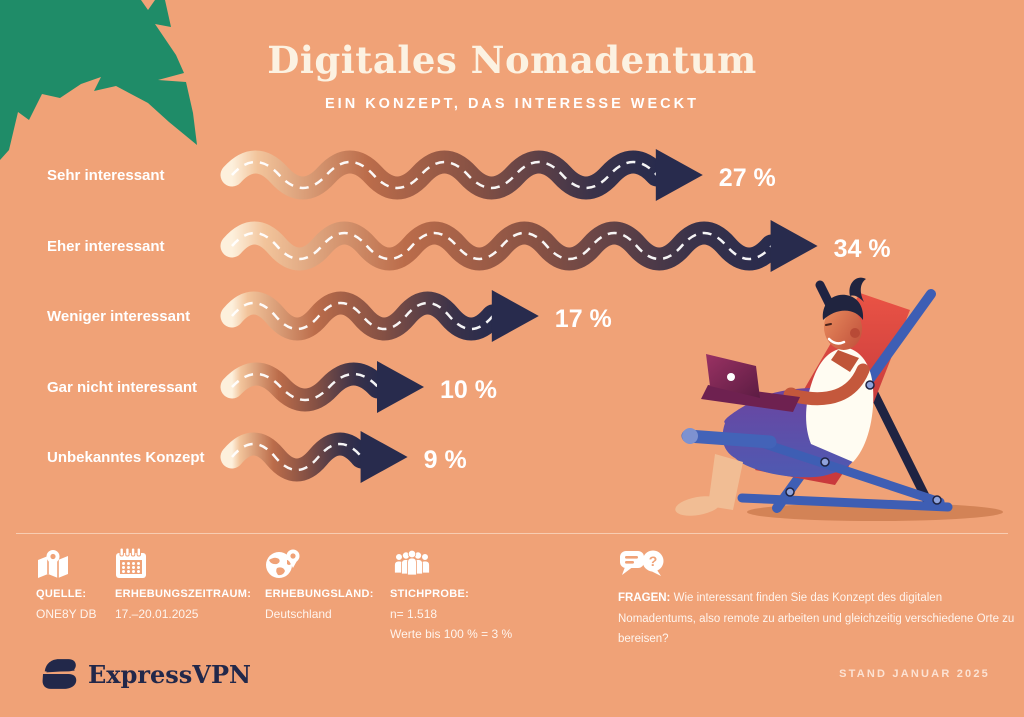  What do you see at coordinates (183, 594) in the screenshot?
I see `survey-period-label: ERHEBUNGSZEITRAUM:` at bounding box center [183, 594].